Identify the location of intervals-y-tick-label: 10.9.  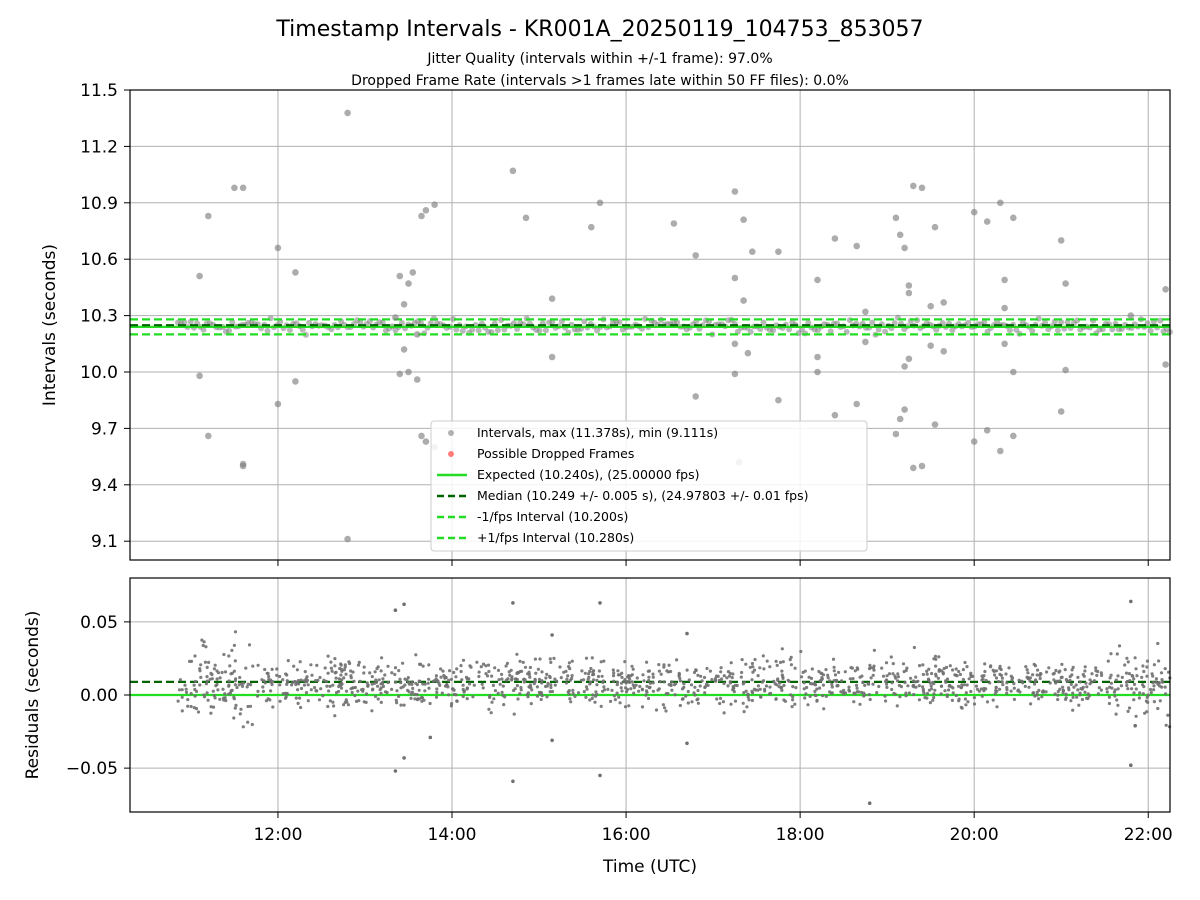
(99, 204).